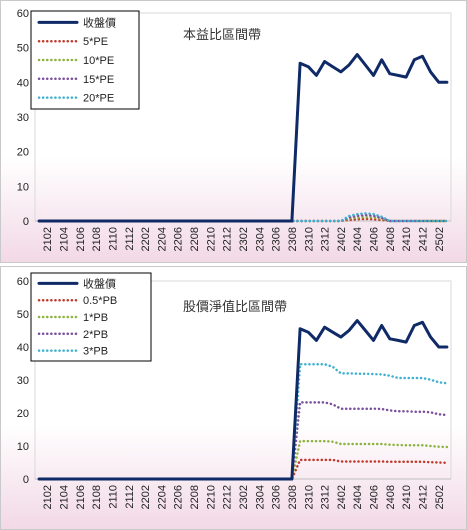  Describe the element at coordinates (98, 61) in the screenshot. I see `legend-label: 10*PE` at that location.